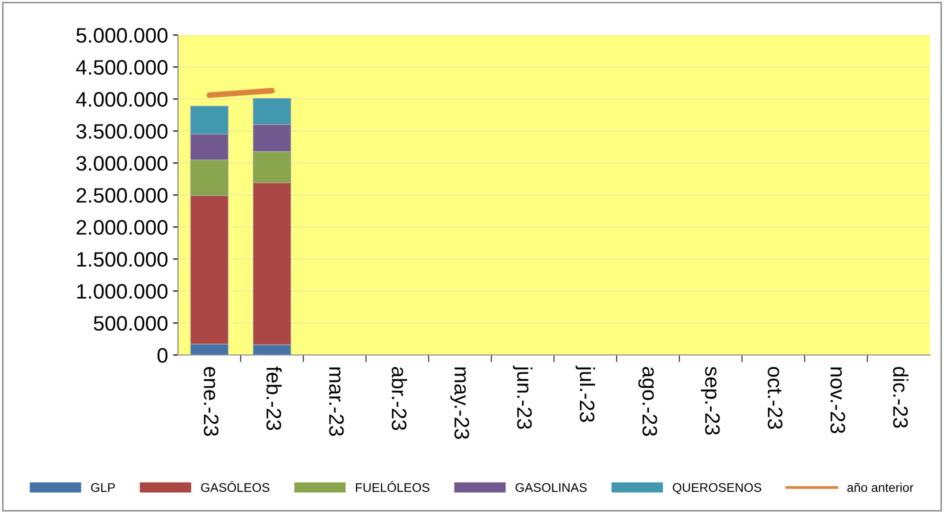 The height and width of the screenshot is (516, 944). Describe the element at coordinates (717, 488) in the screenshot. I see `legend-label: QUEROSENOS` at that location.